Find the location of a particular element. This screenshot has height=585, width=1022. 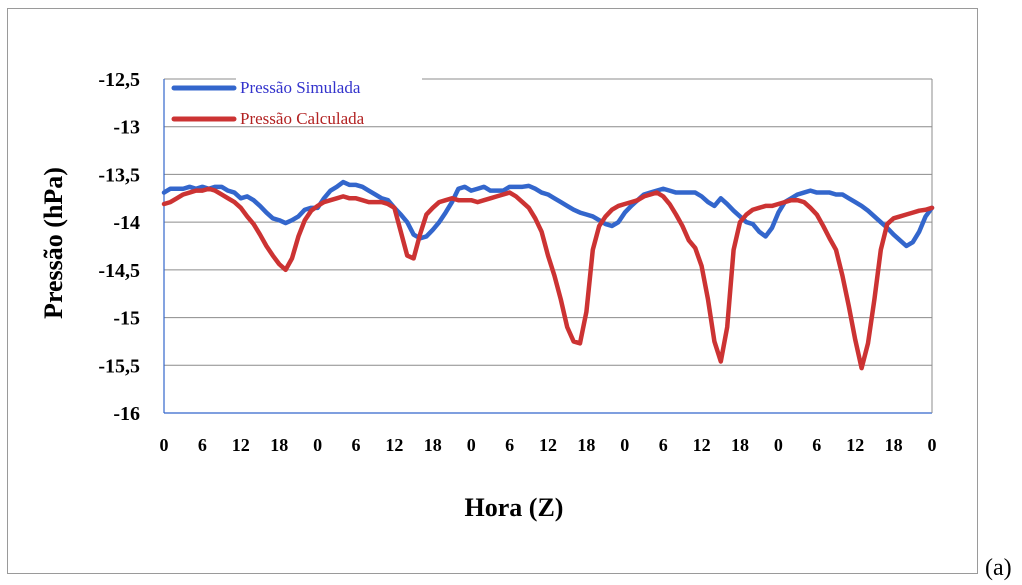

y-tick-labels: -12,5 -13 -13,5 -14 -14,5 -15 -15,5 -16 is located at coordinates (119, 247).